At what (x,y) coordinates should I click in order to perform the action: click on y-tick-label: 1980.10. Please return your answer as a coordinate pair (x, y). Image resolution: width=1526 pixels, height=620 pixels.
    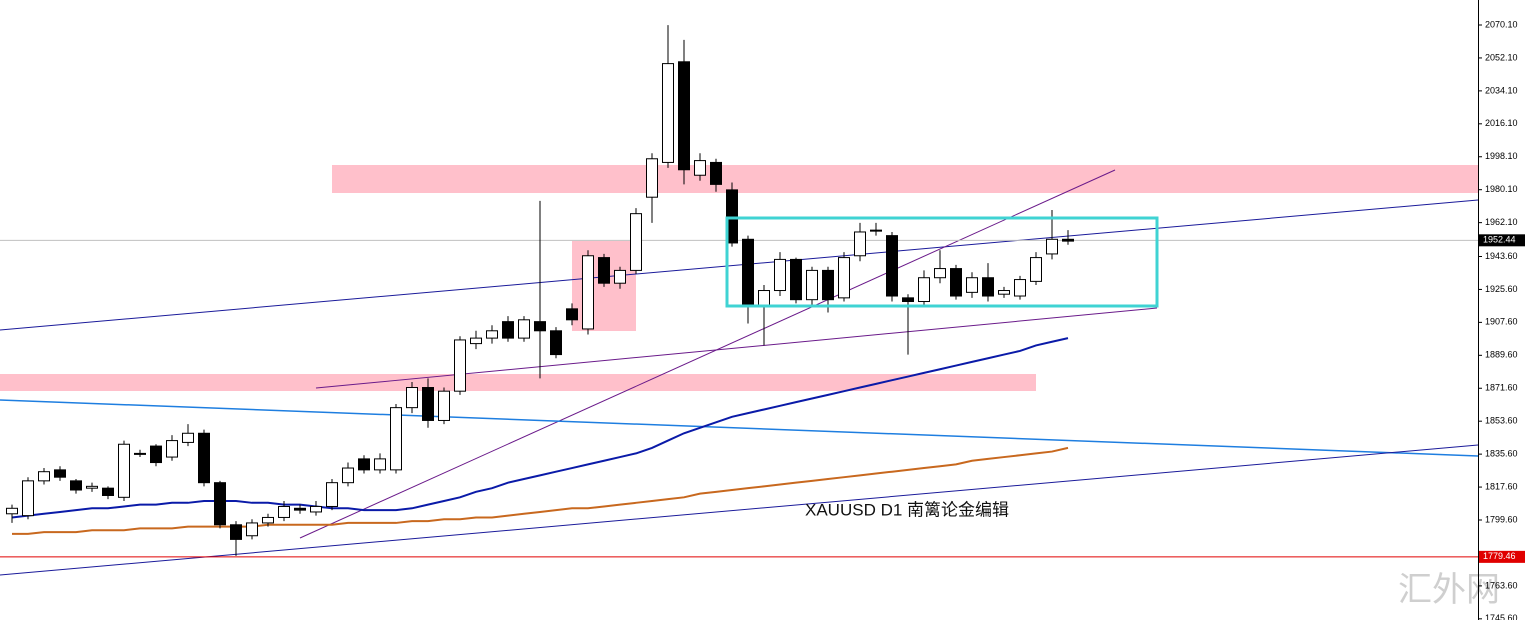
    Looking at the image, I should click on (1501, 189).